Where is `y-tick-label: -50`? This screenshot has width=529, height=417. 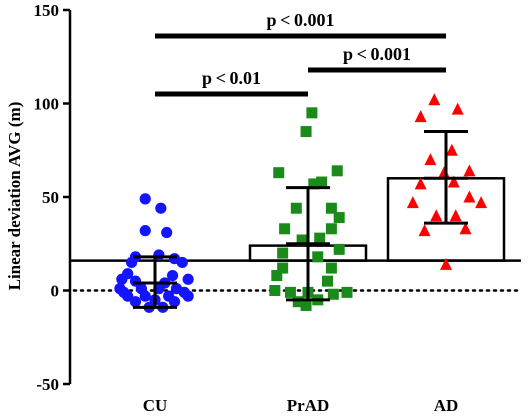 y-tick-label: -50 is located at coordinates (47, 384).